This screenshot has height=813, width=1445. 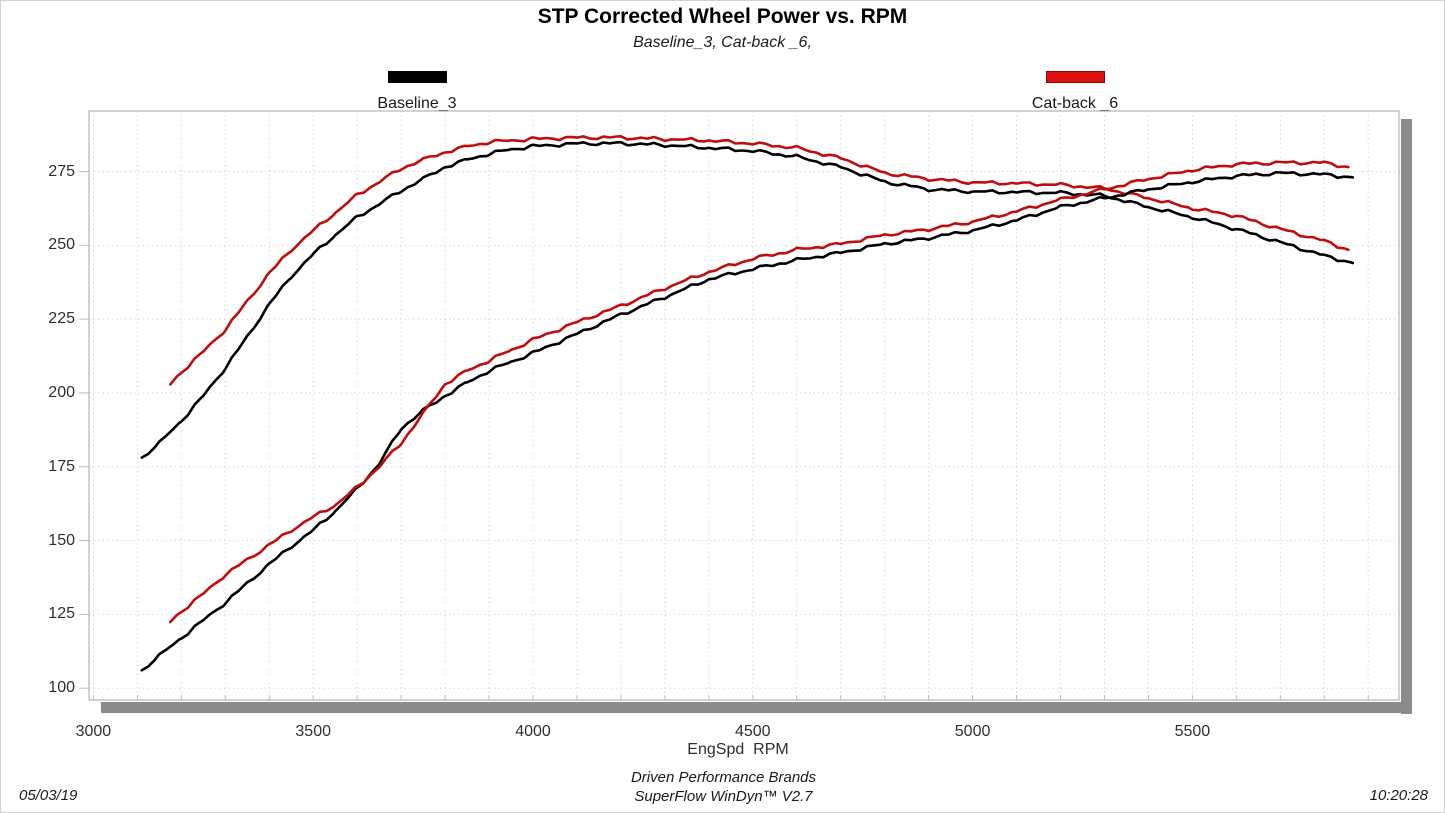 I want to click on footer-version-line: SuperFlow WinDyn™ V2.7, so click(x=723, y=796).